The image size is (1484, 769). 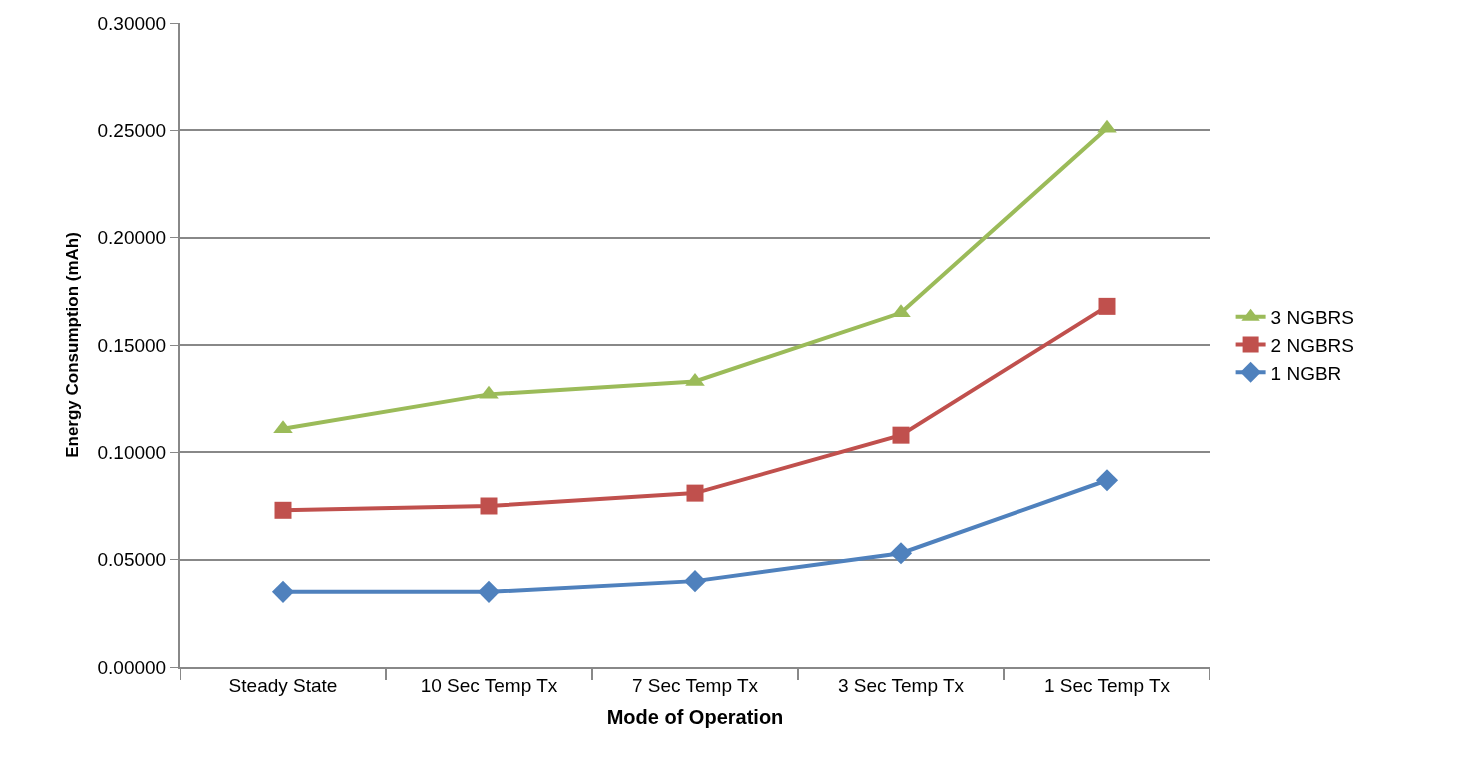 What do you see at coordinates (901, 685) in the screenshot?
I see `x-tick-label: 3 Sec Temp Tx` at bounding box center [901, 685].